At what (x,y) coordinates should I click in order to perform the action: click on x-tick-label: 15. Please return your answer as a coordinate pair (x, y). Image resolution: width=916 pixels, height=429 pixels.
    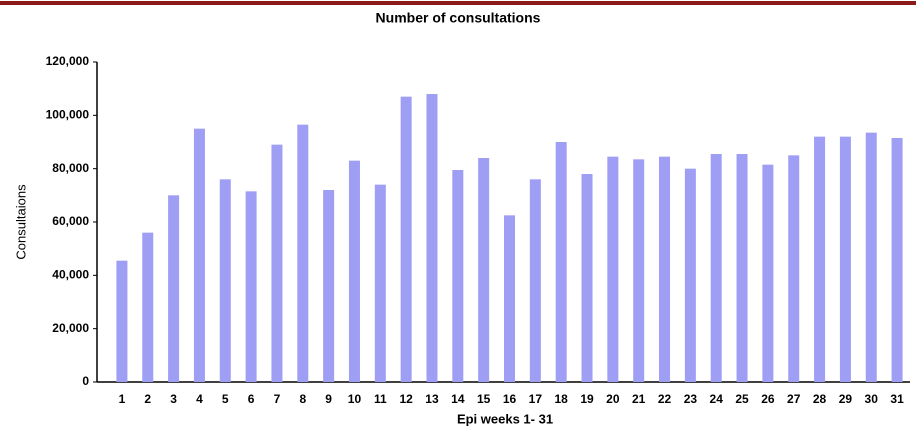
    Looking at the image, I should click on (484, 399).